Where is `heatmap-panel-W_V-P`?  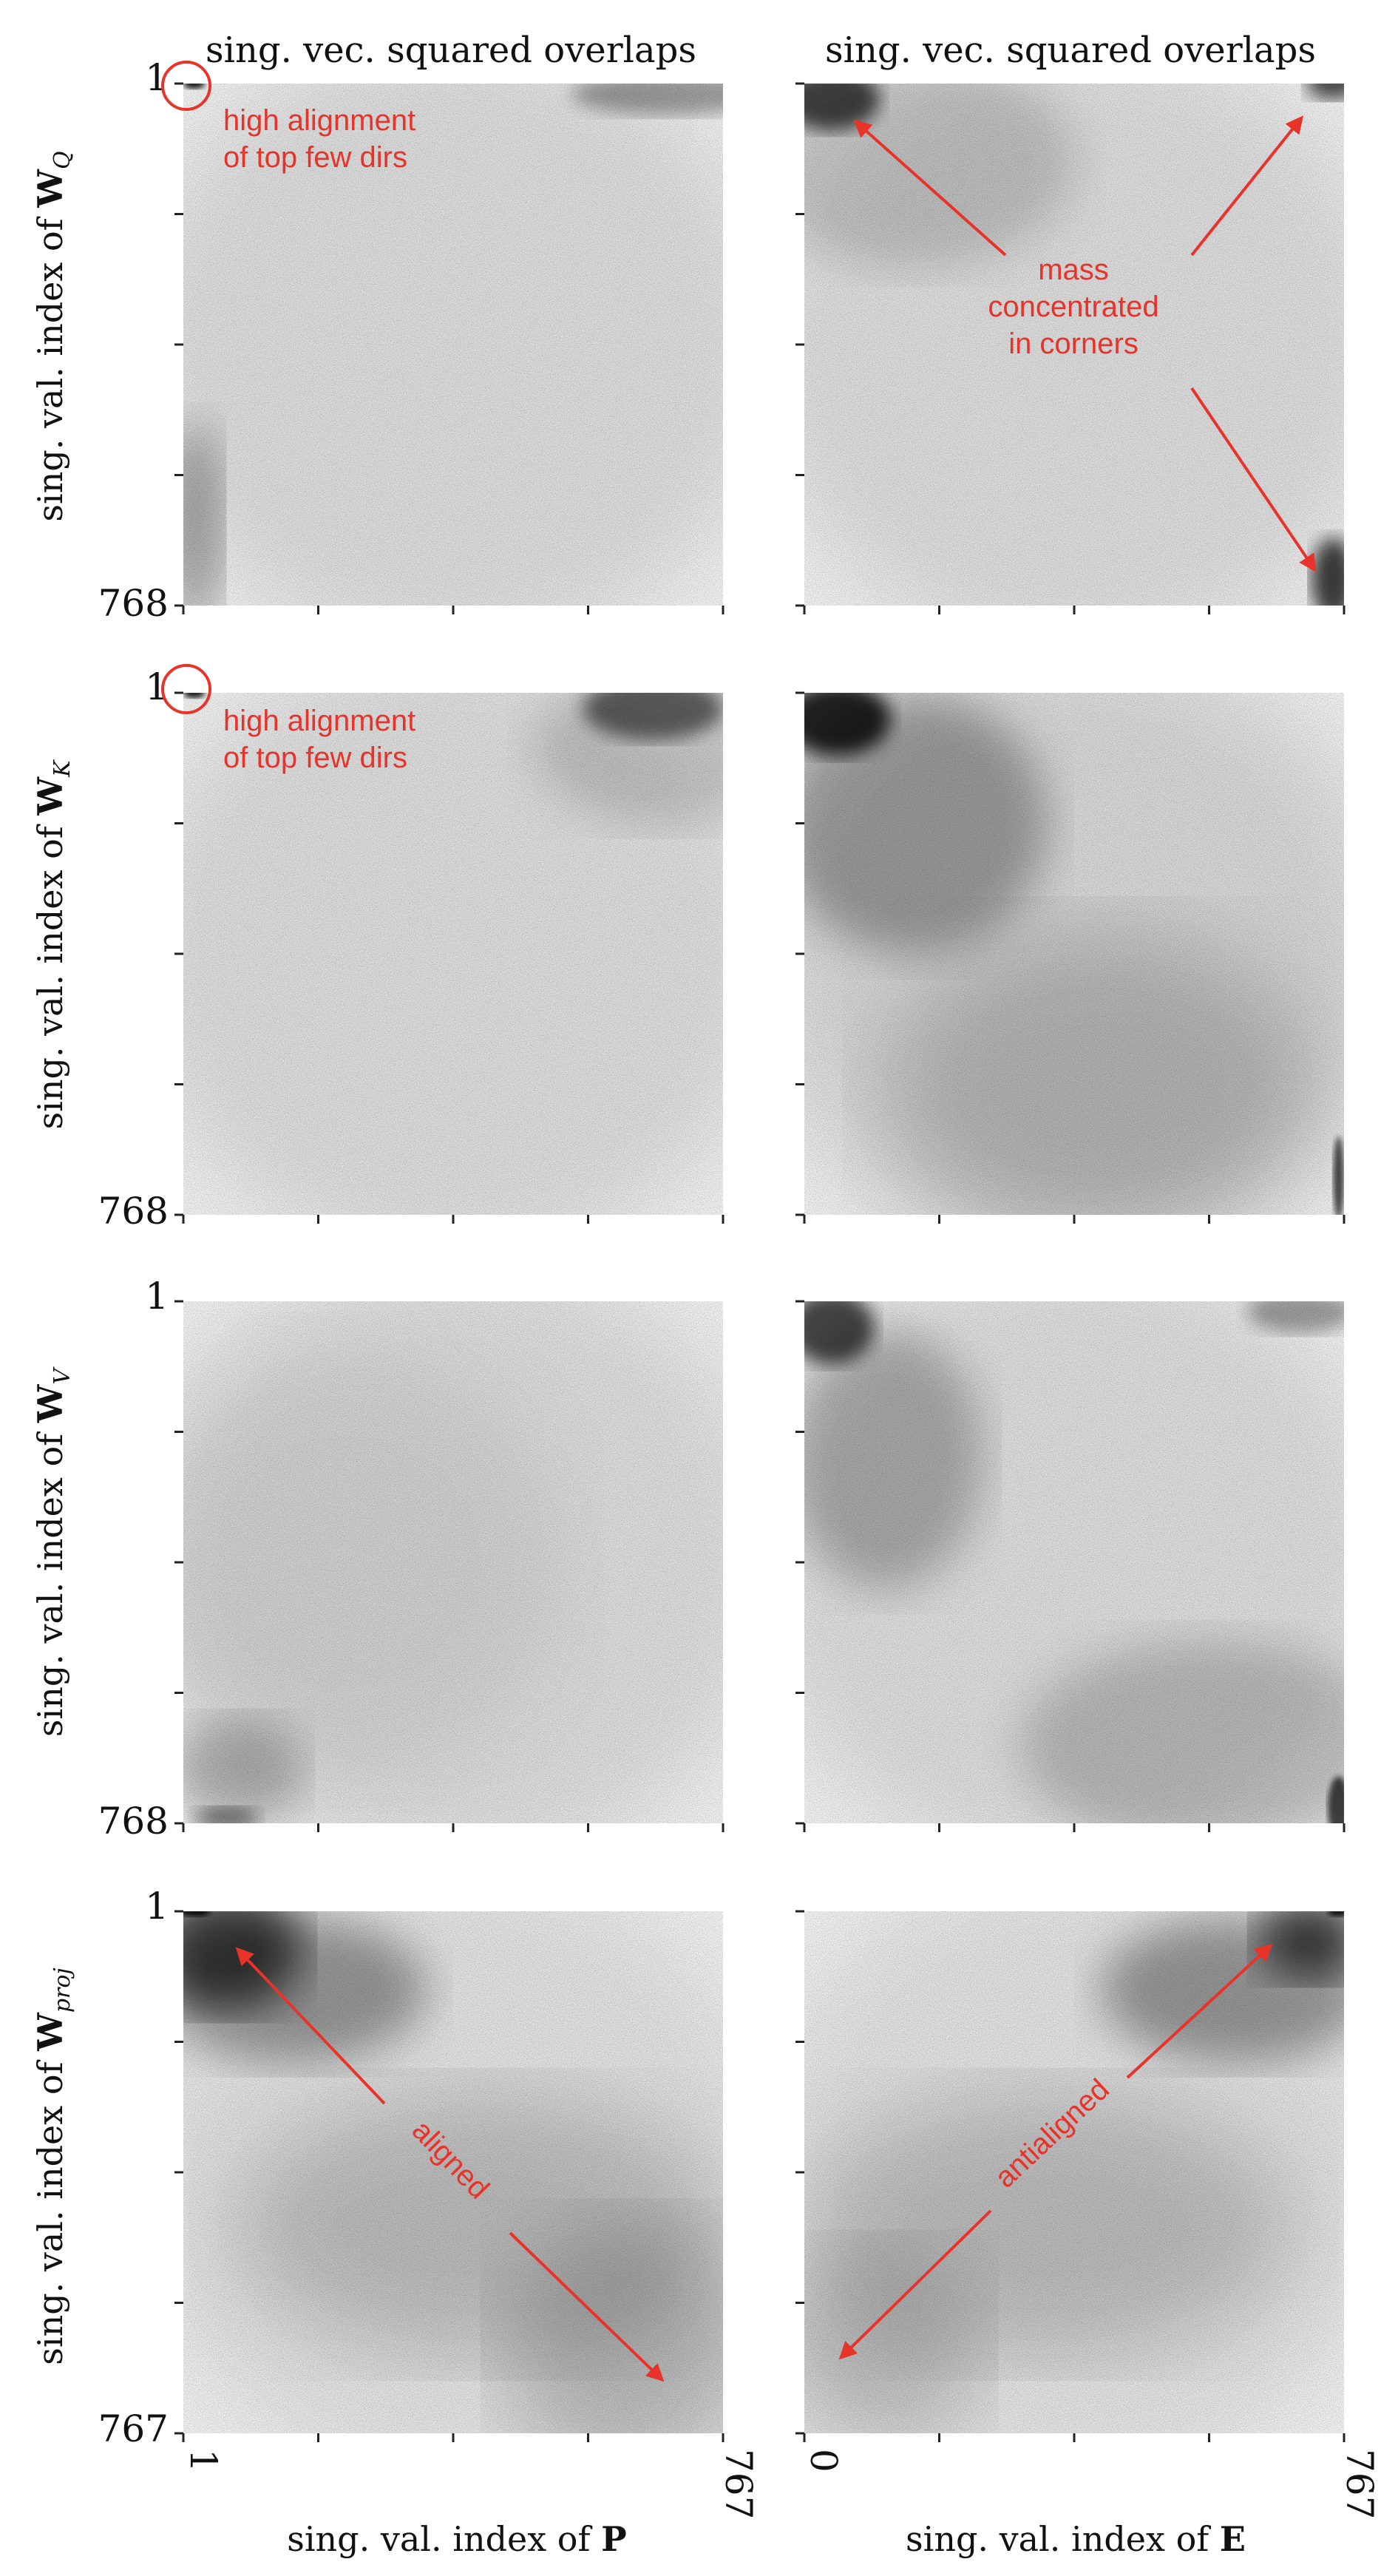
heatmap-panel-W_V-P is located at coordinates (450, 1566).